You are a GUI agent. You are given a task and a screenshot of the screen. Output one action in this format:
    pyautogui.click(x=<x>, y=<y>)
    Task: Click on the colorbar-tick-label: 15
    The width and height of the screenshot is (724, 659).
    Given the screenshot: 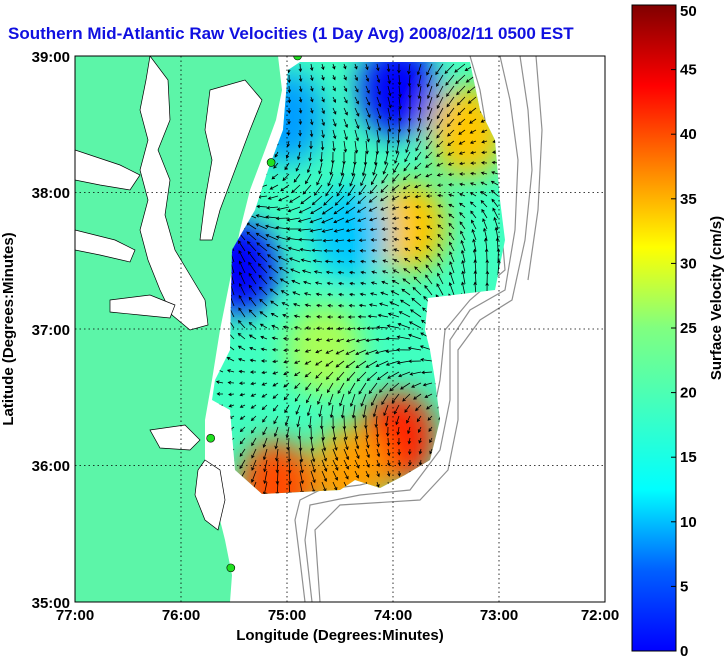 What is the action you would take?
    pyautogui.click(x=688, y=457)
    